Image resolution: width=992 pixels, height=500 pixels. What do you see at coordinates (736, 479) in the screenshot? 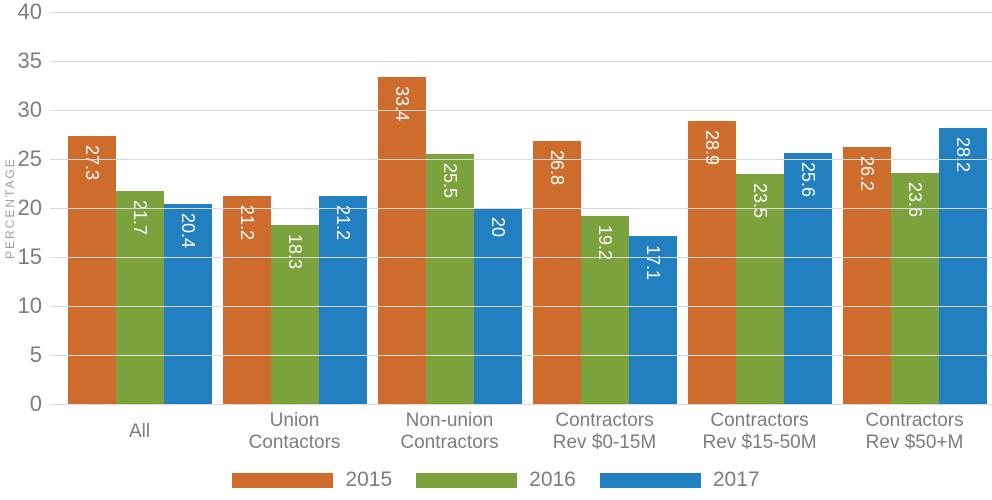
I see `legend-label: 2017` at bounding box center [736, 479].